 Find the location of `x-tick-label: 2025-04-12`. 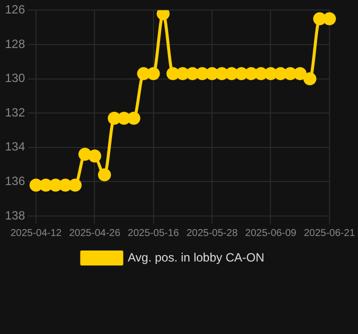

x-tick-label: 2025-04-12 is located at coordinates (36, 233).